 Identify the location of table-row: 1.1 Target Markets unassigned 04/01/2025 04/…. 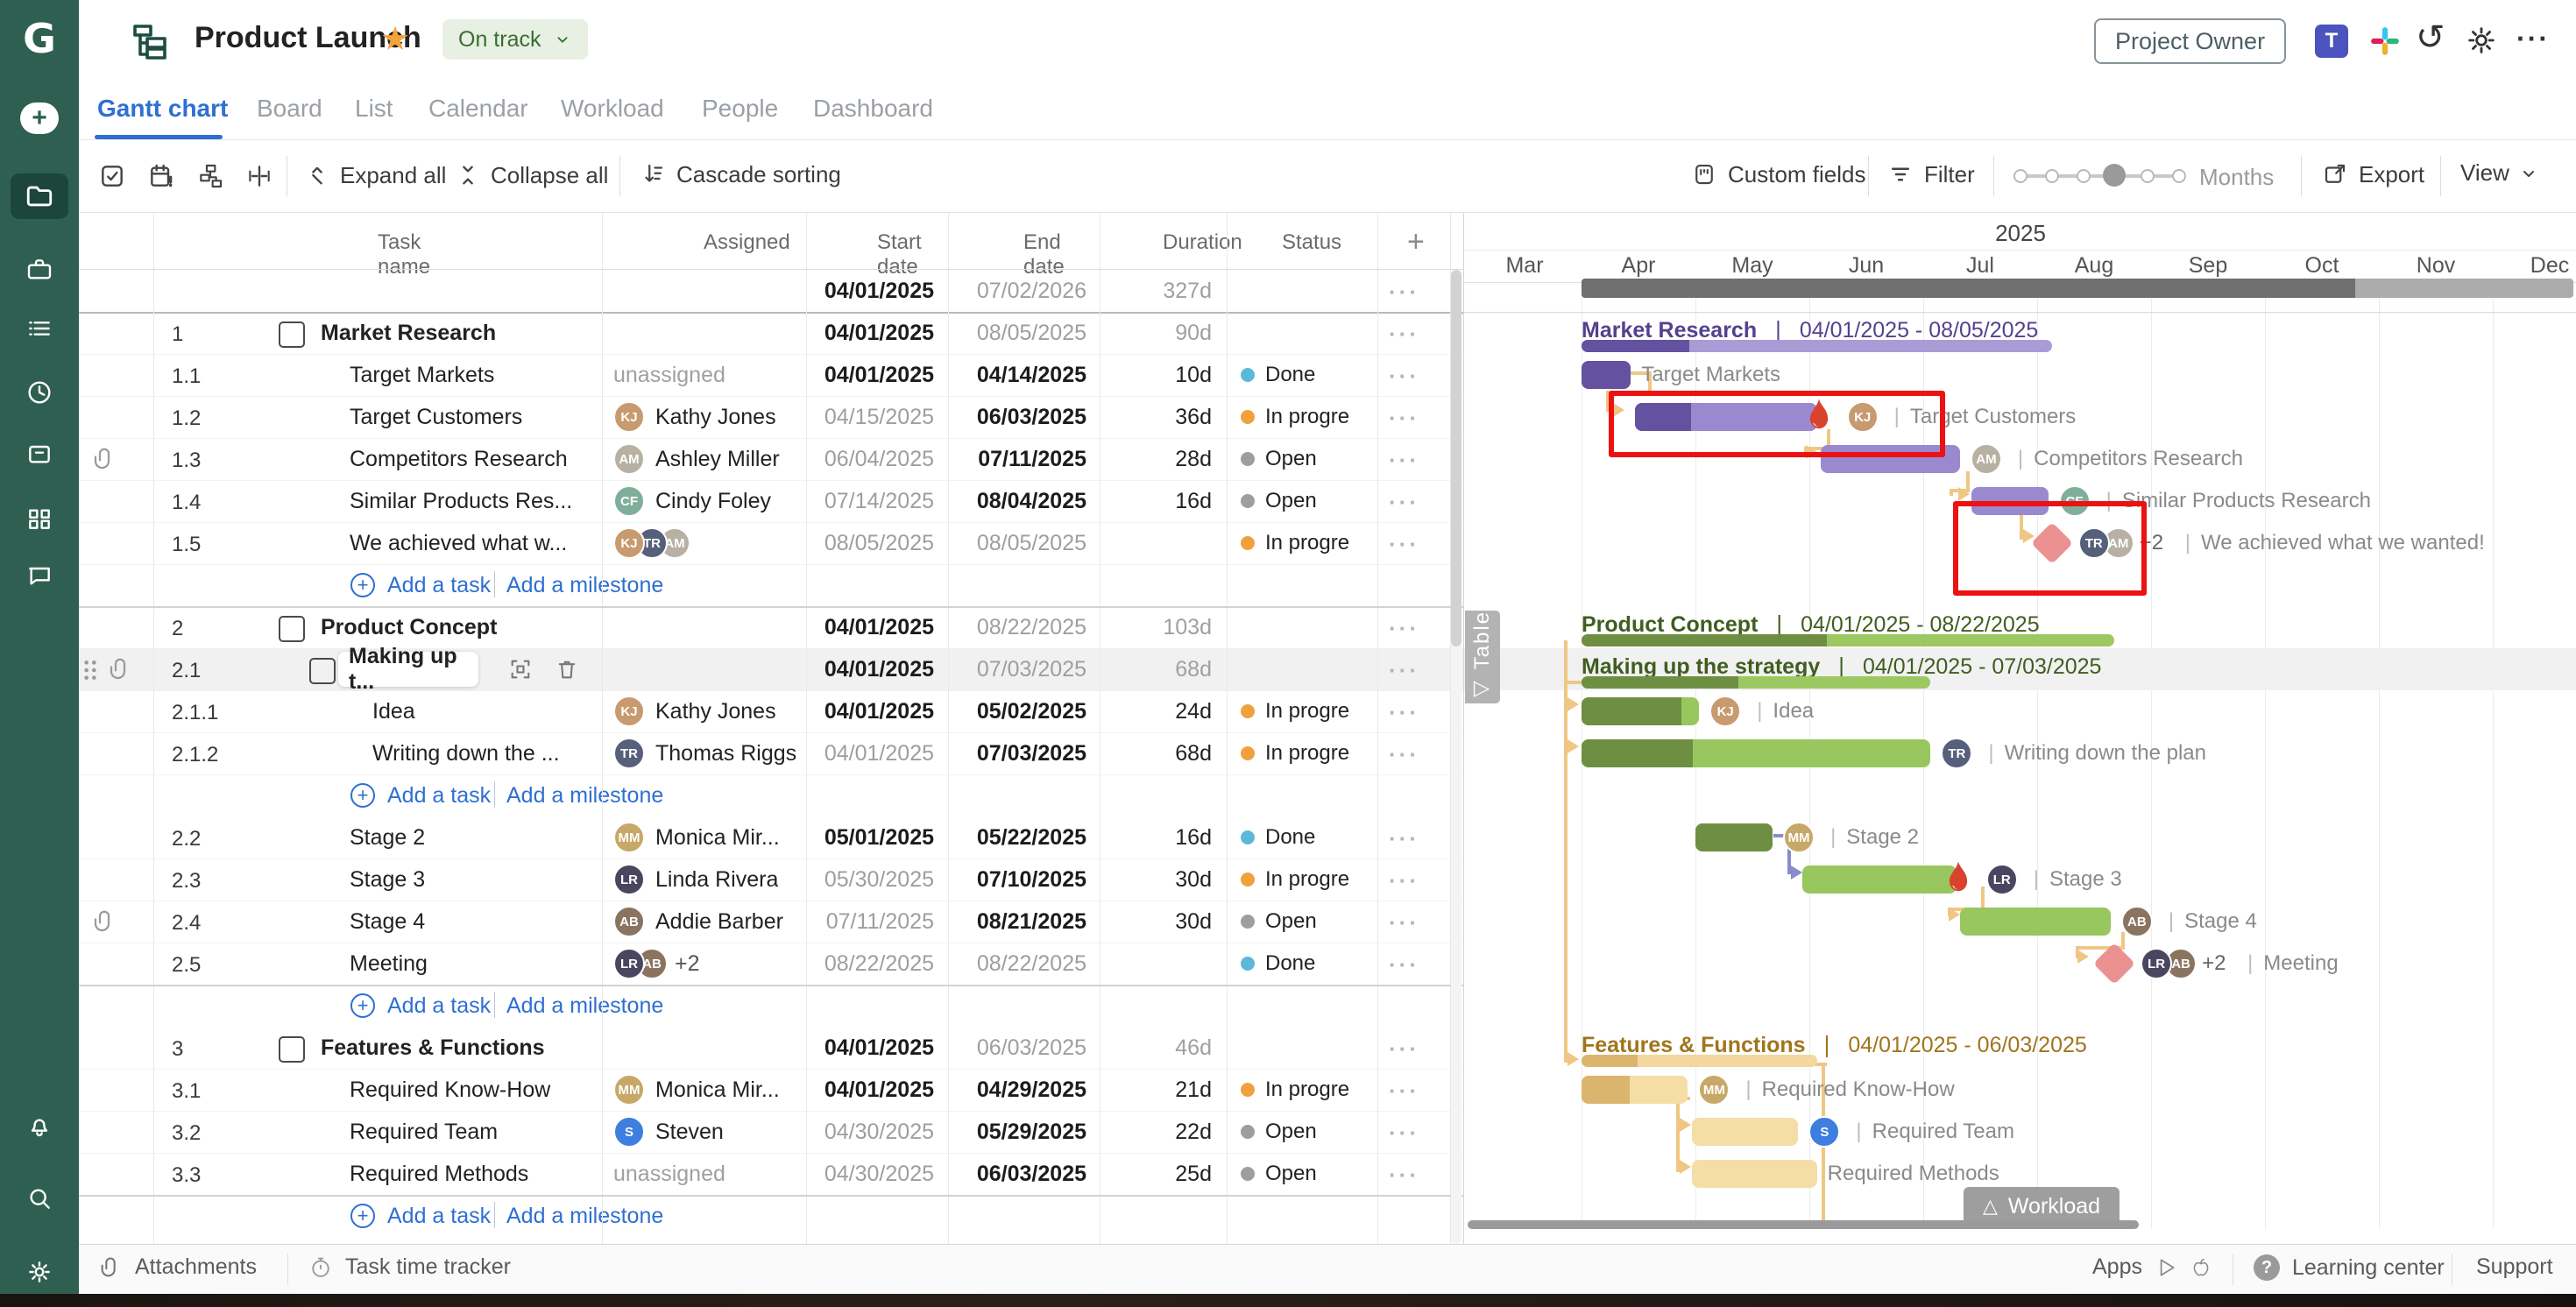
(771, 375).